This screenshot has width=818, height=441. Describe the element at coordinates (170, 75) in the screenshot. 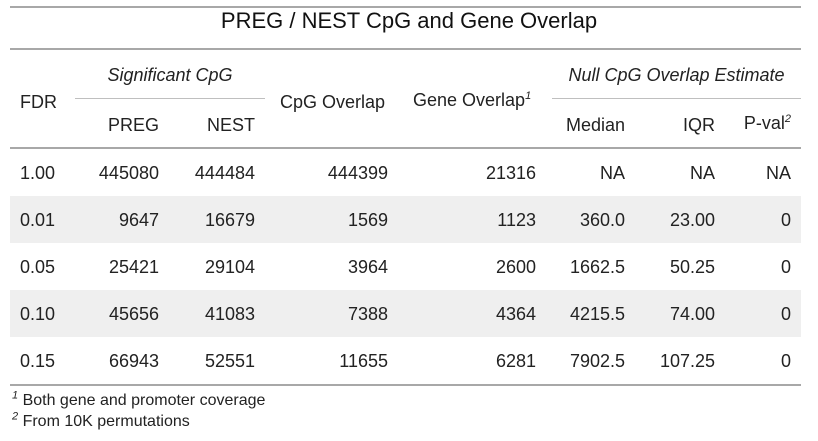

I see `header-significant-cpg: Significant CpG` at that location.